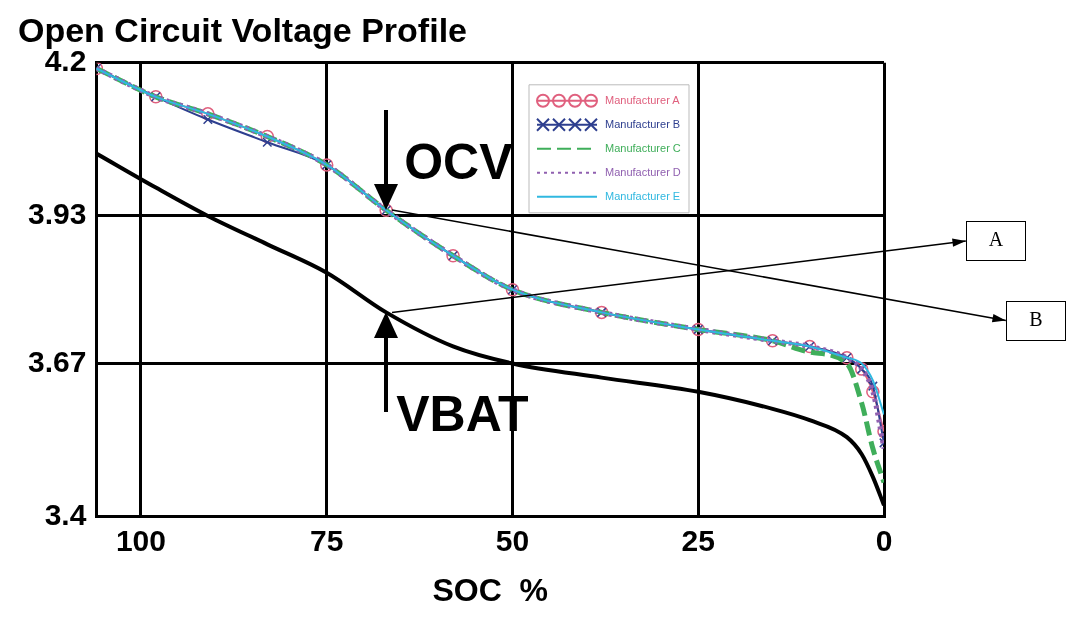 Image resolution: width=1077 pixels, height=623 pixels. Describe the element at coordinates (643, 147) in the screenshot. I see `text: Manufacturer C` at that location.